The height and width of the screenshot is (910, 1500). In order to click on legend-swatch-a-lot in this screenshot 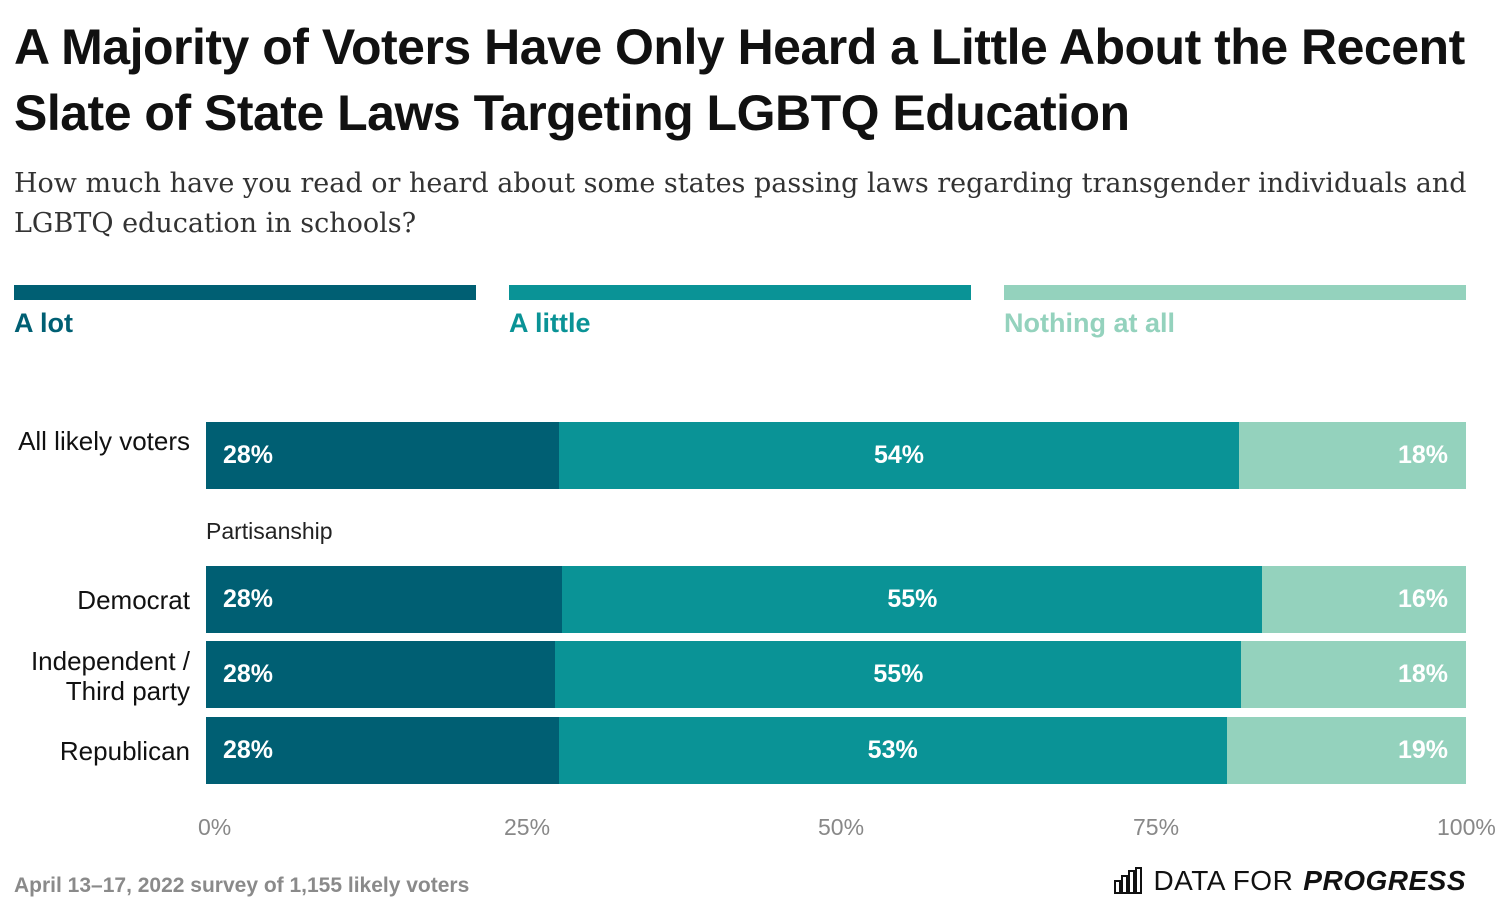, I will do `click(245, 292)`.